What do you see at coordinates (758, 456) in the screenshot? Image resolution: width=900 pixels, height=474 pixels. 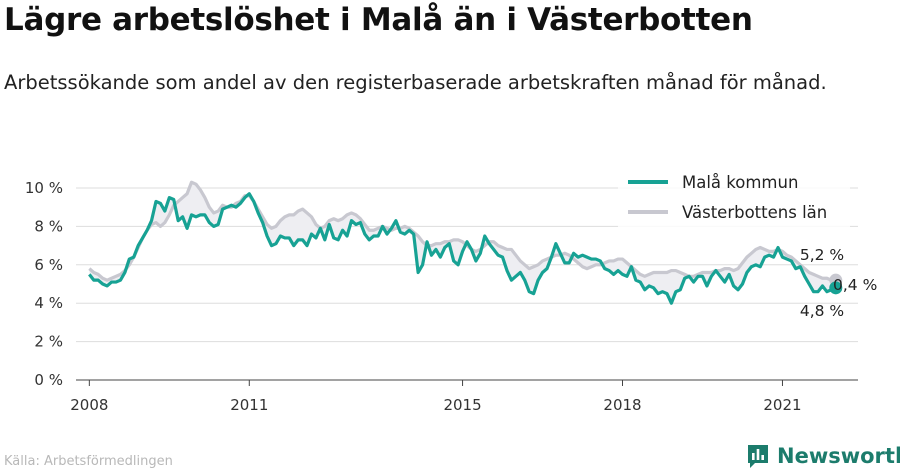 I see `newsworthy-icon` at bounding box center [758, 456].